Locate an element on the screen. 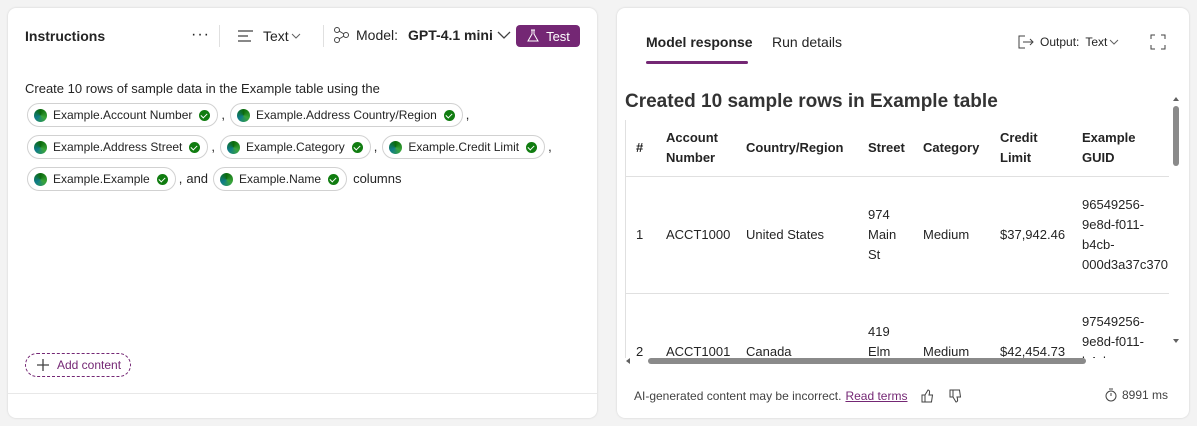 This screenshot has height=426, width=1197. field-name: Example.Account Number is located at coordinates (123, 115).